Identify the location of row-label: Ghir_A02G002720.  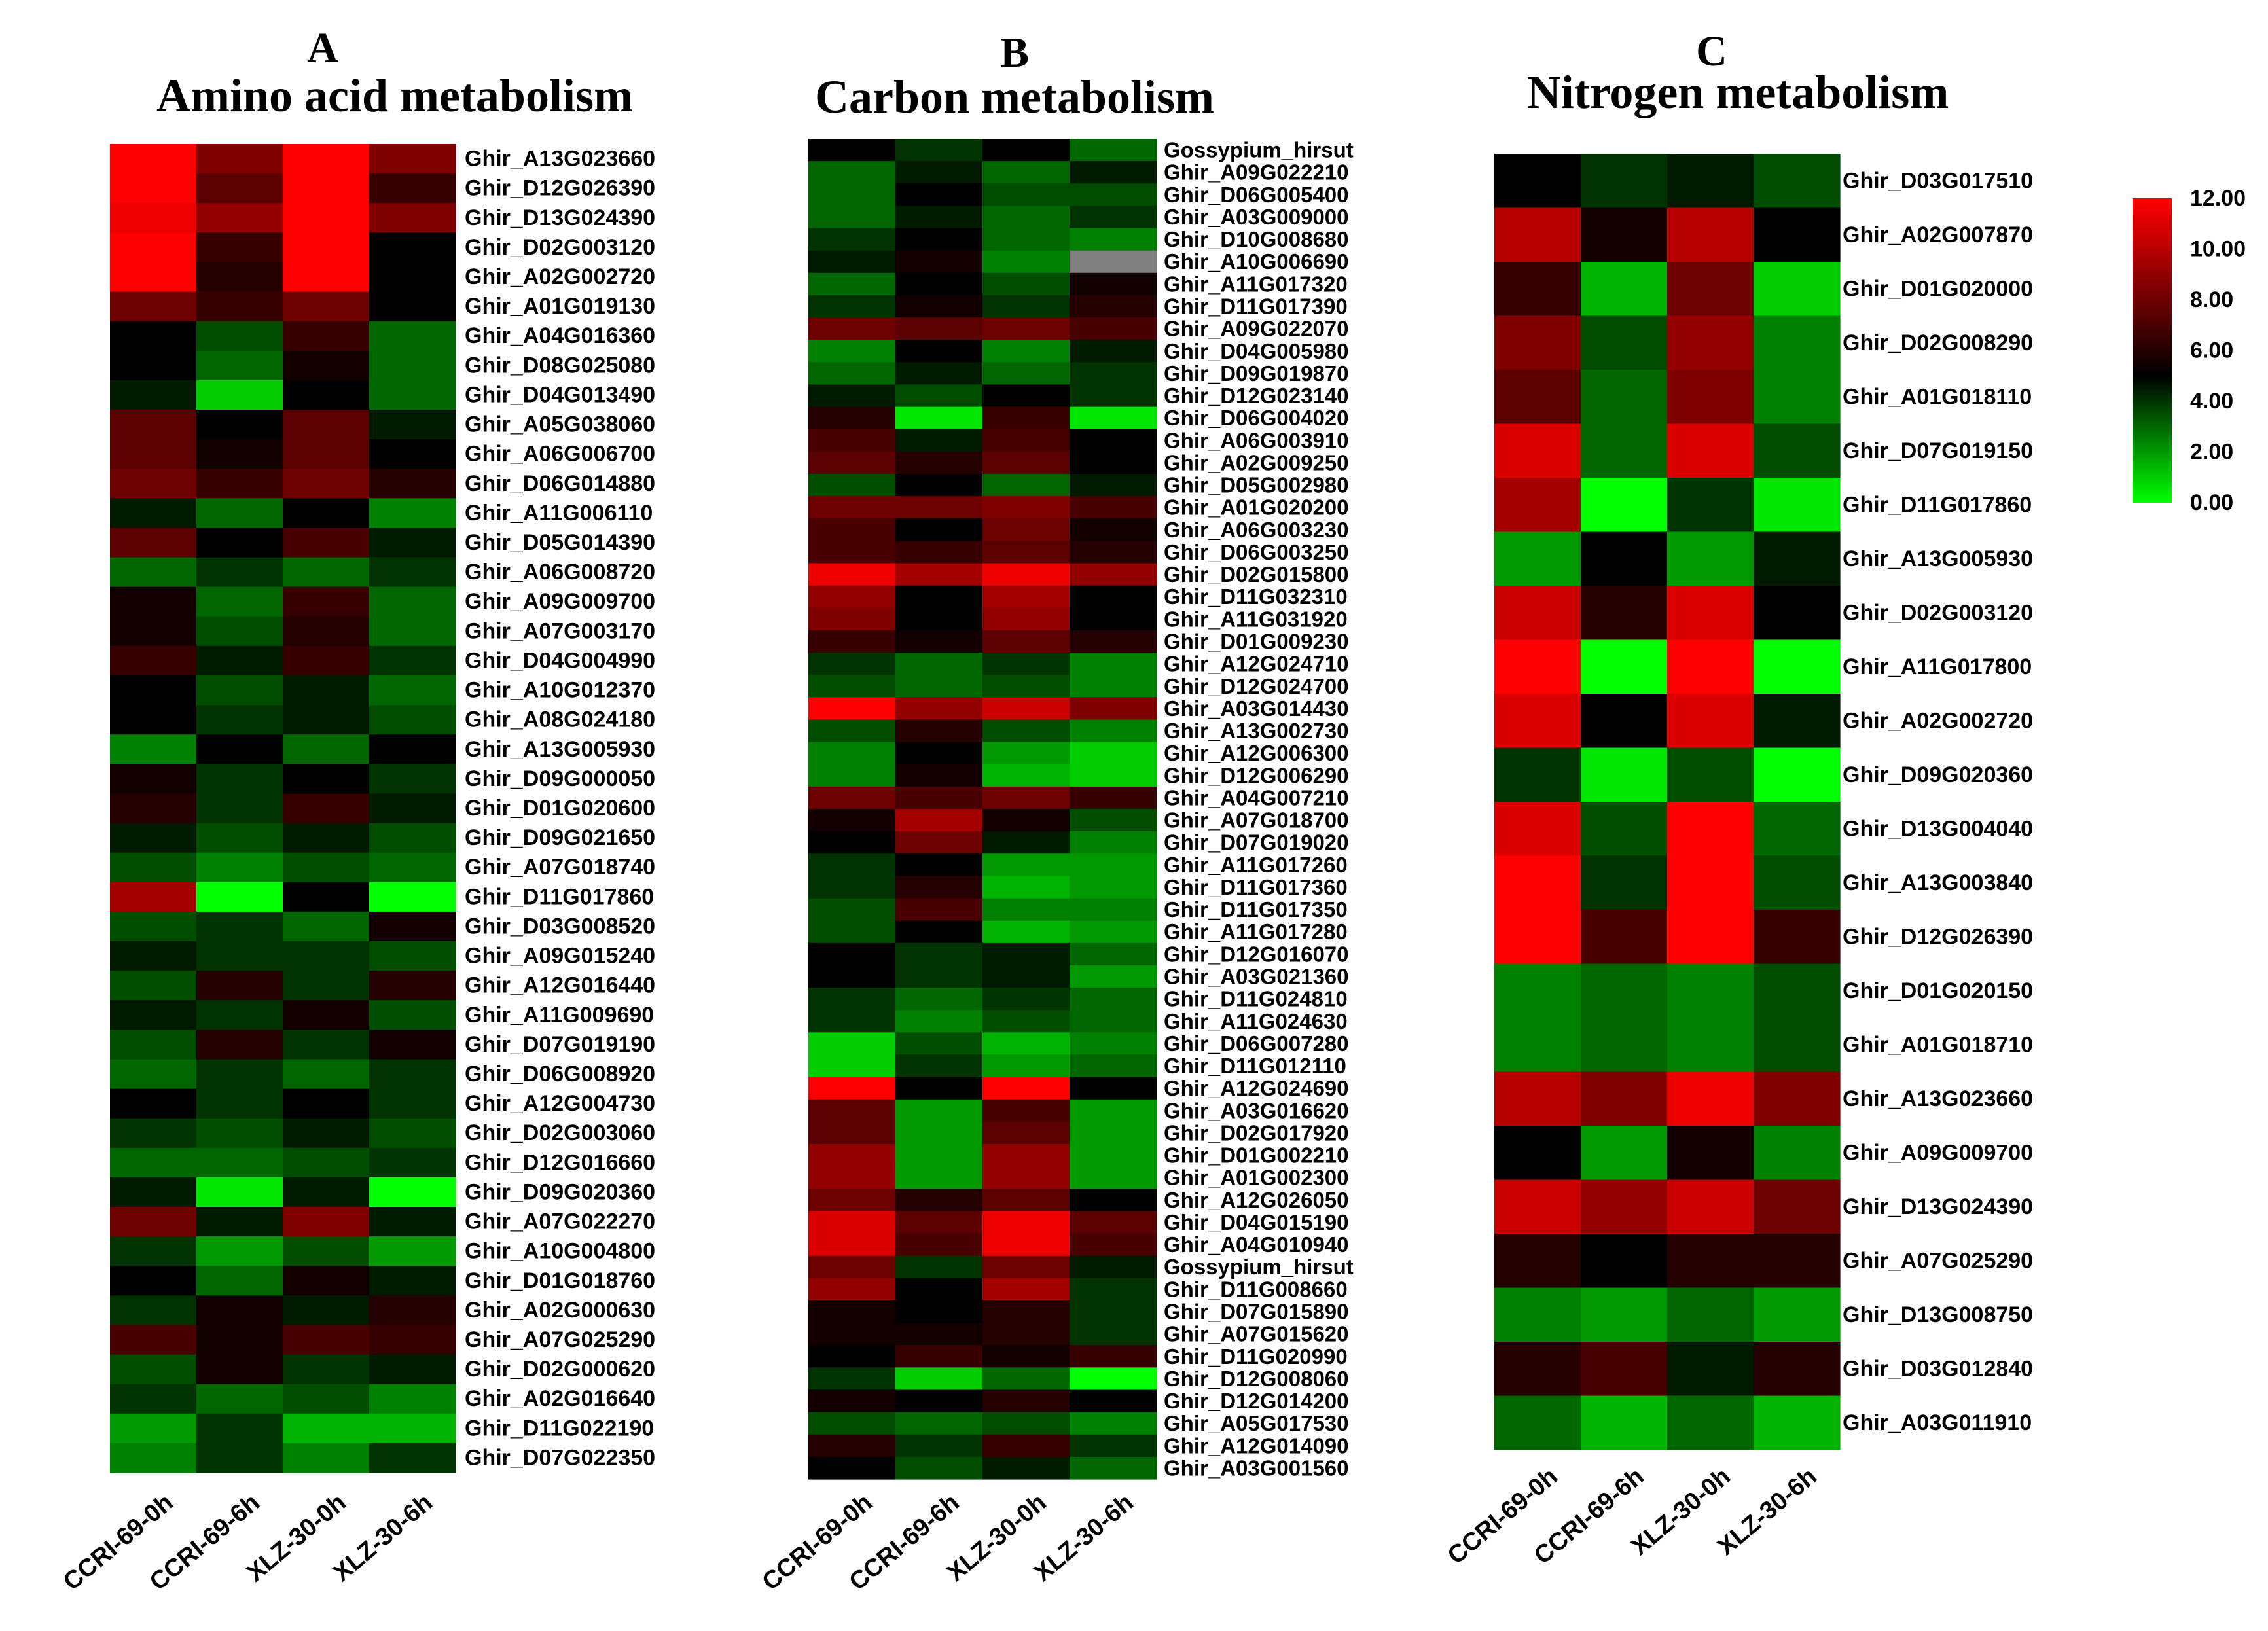
(1938, 720).